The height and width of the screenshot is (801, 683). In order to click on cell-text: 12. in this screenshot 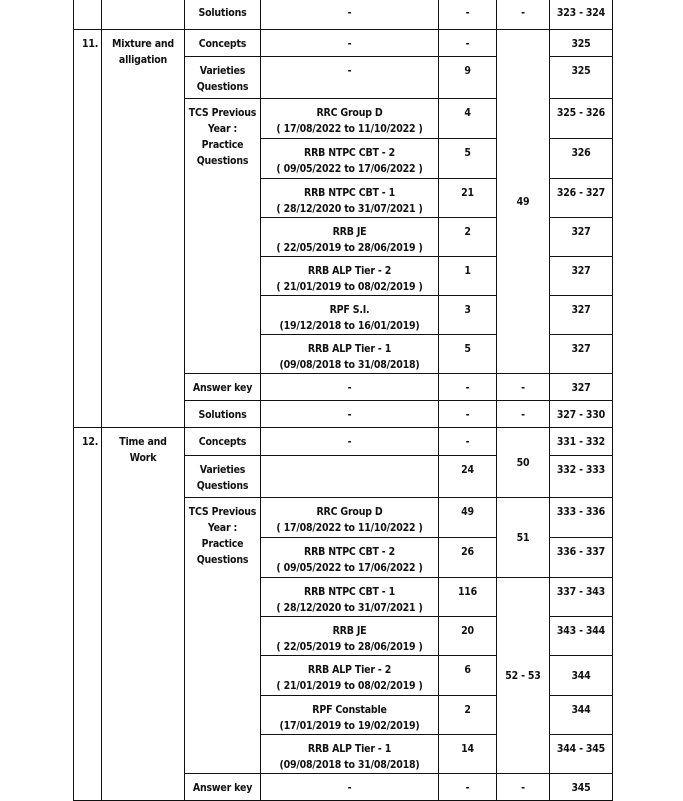, I will do `click(90, 442)`.